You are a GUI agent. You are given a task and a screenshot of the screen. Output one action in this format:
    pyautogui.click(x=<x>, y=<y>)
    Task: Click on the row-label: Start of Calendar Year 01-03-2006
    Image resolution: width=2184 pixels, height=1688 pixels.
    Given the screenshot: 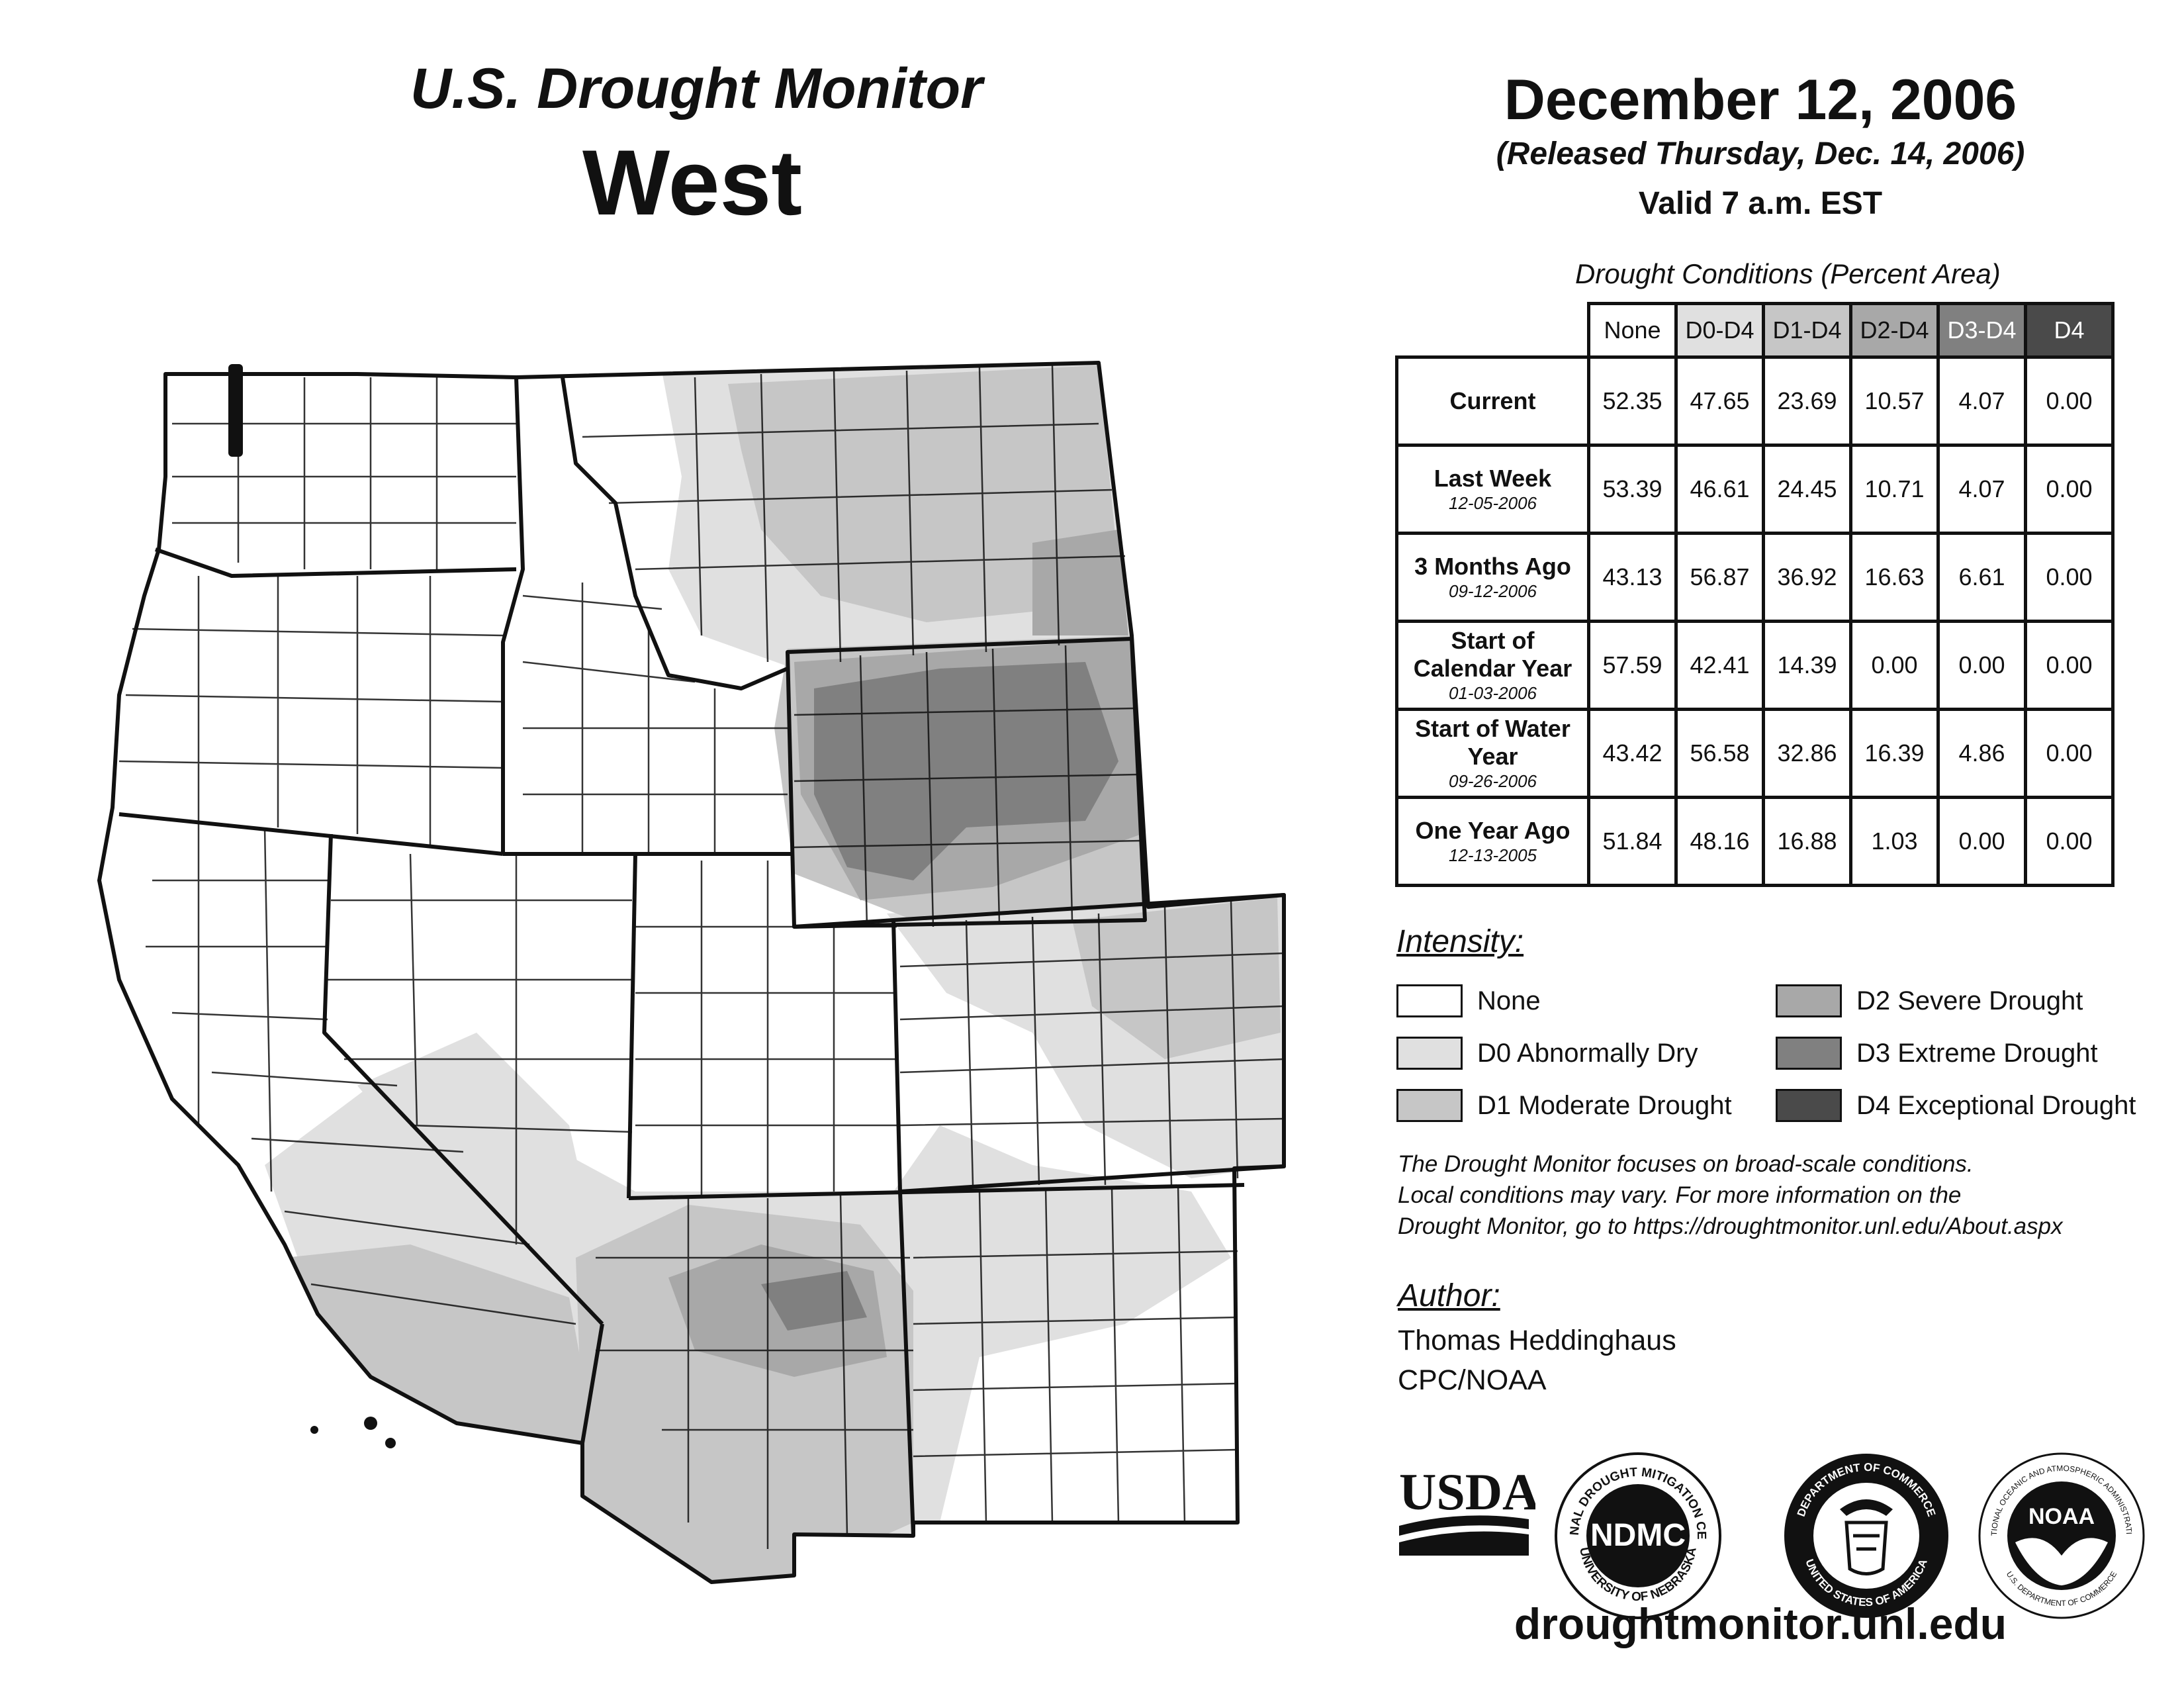 What is the action you would take?
    pyautogui.click(x=1493, y=665)
    